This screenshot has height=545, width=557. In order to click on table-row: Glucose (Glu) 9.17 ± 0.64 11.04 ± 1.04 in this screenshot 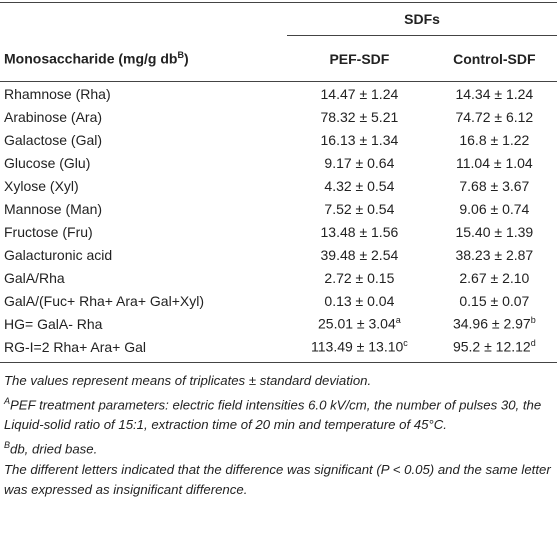, I will do `click(278, 162)`.